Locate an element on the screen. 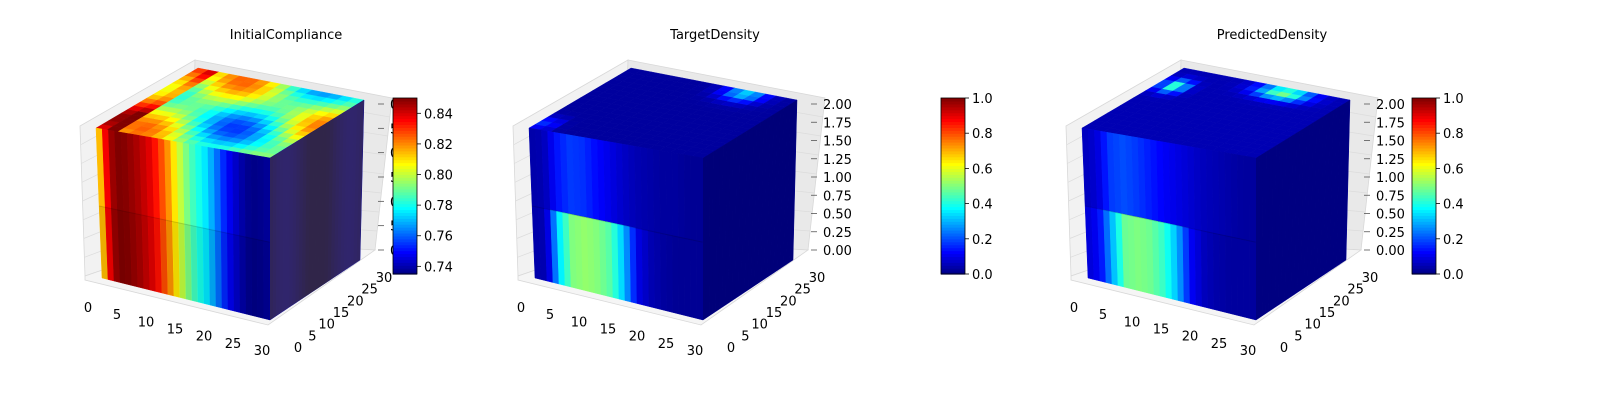  z-tick-label: 0.00 is located at coordinates (1390, 251).